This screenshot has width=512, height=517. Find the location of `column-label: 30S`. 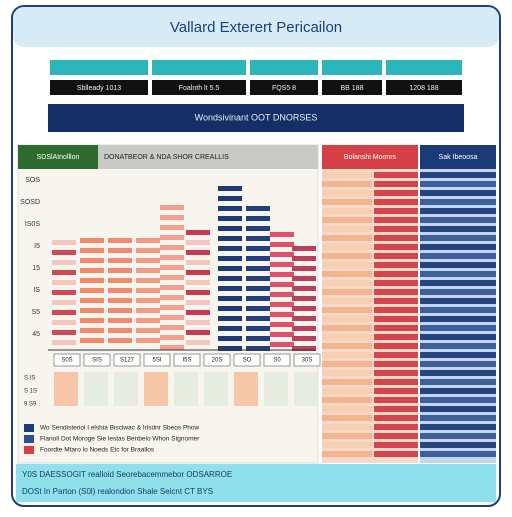

column-label: 30S is located at coordinates (307, 361).